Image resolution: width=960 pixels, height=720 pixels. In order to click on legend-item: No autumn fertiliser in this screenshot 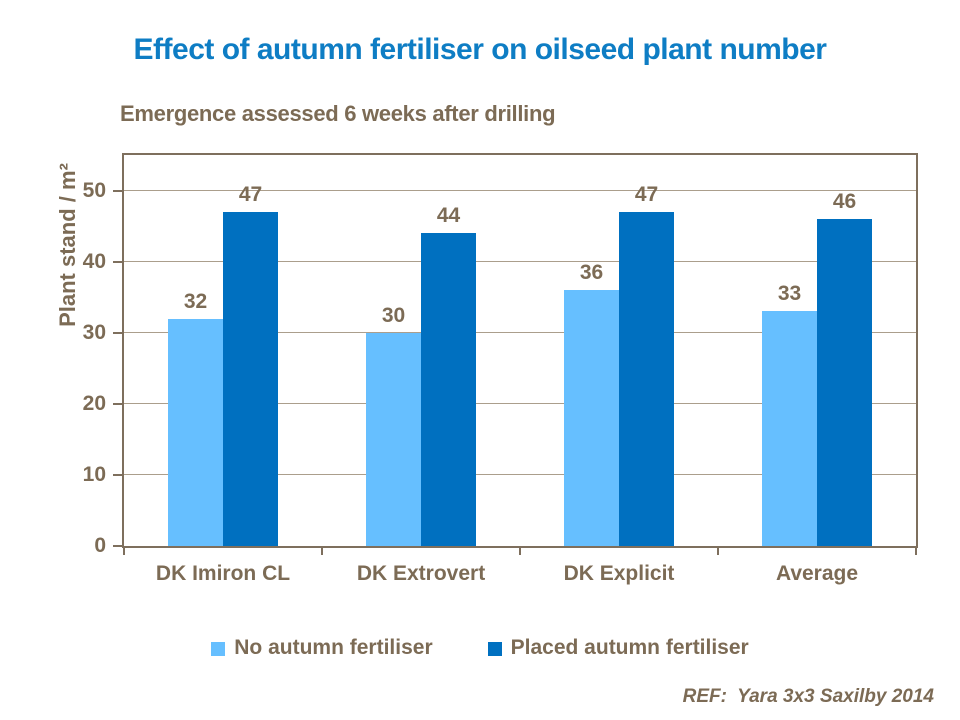, I will do `click(322, 648)`.